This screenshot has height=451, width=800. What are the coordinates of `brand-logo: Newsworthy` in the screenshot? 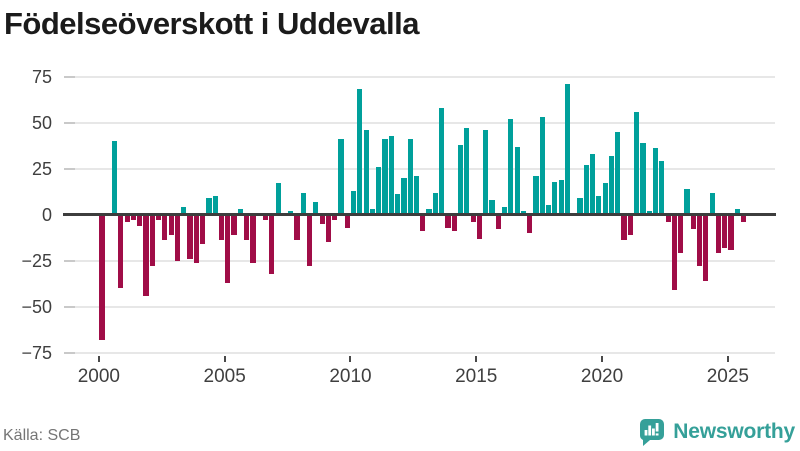 It's located at (717, 432).